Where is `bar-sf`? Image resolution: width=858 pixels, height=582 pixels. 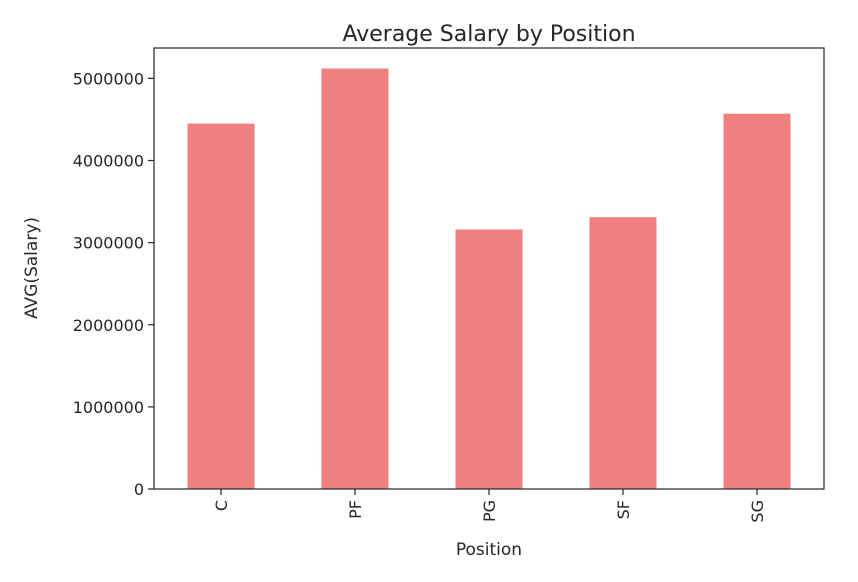
bar-sf is located at coordinates (623, 353).